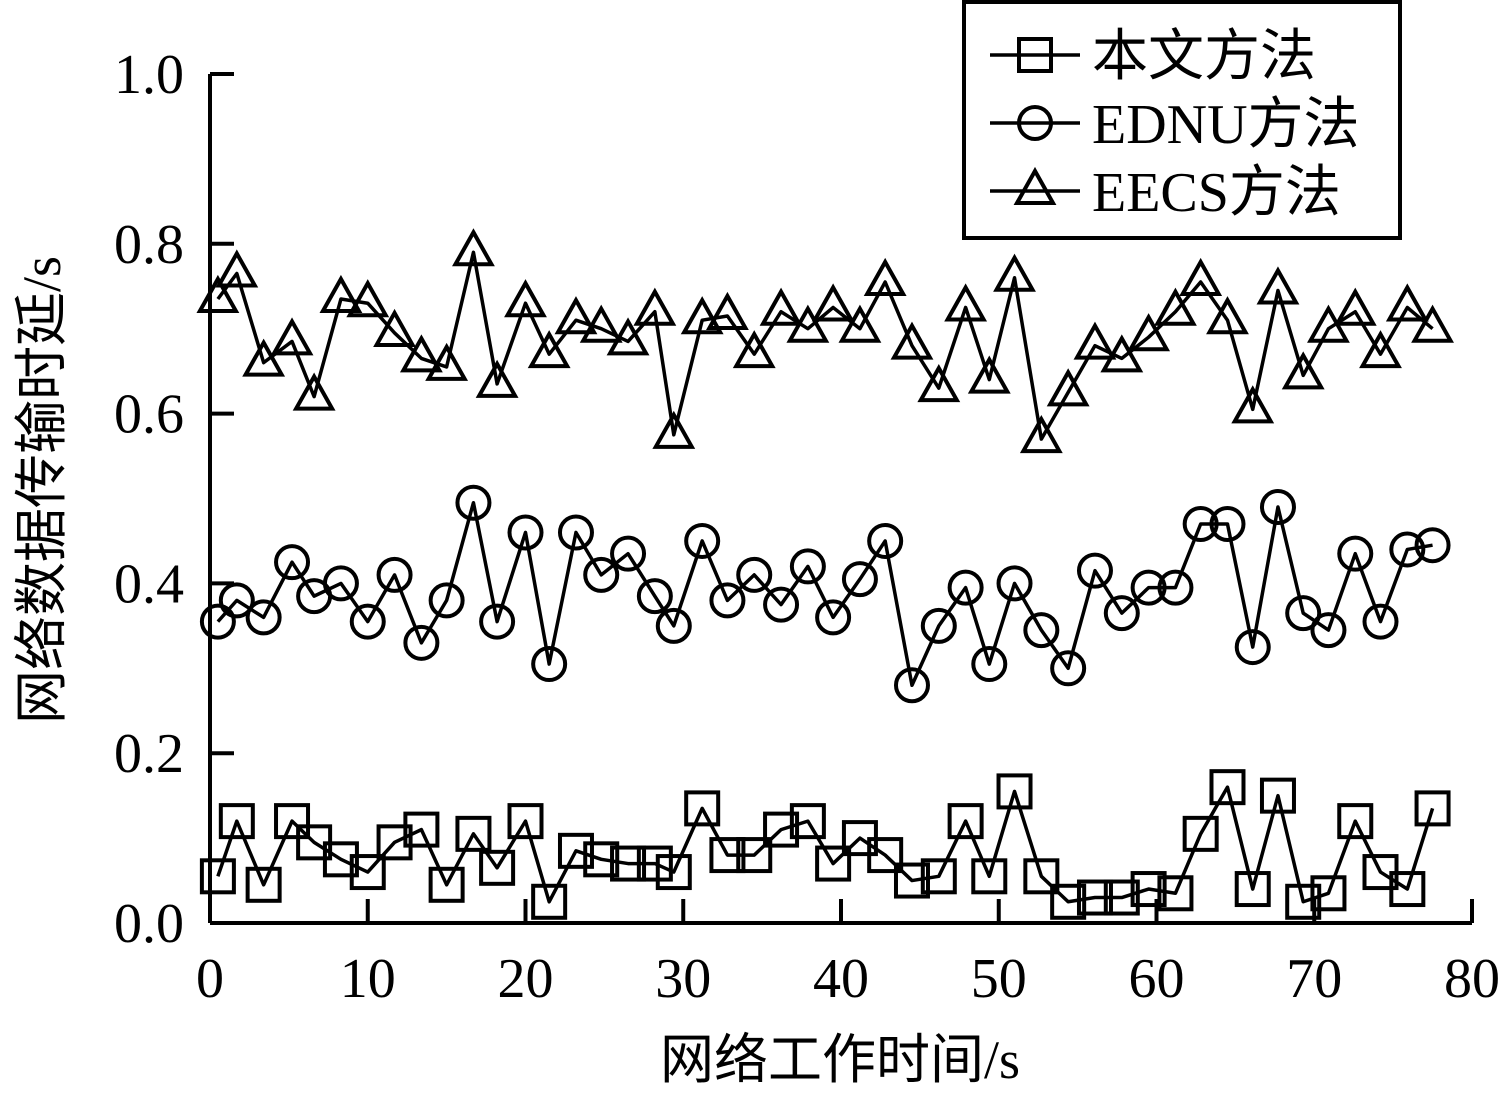 The image size is (1506, 1097). What do you see at coordinates (683, 979) in the screenshot?
I see `x-tick-label: 30` at bounding box center [683, 979].